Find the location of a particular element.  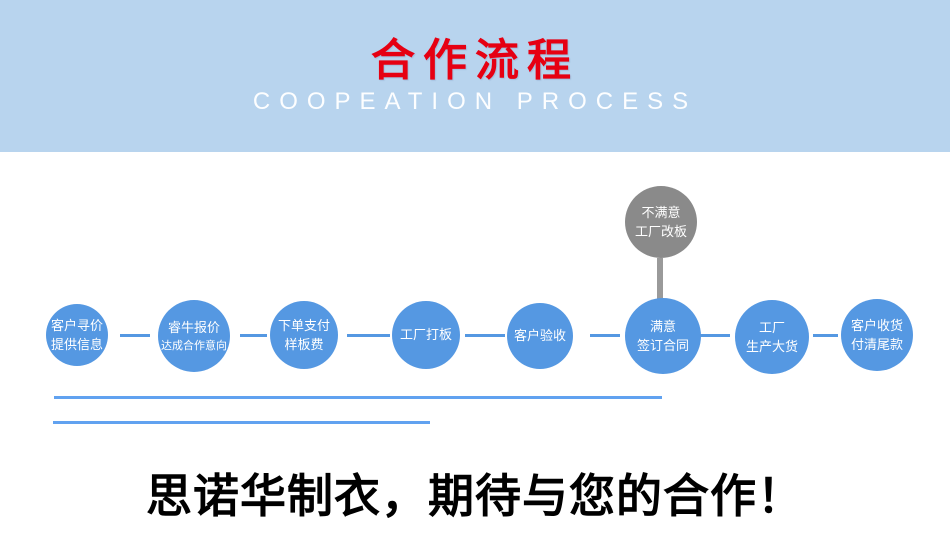

flow-node-satisfied-sign-contract: 满意 签订合同 is located at coordinates (663, 336).